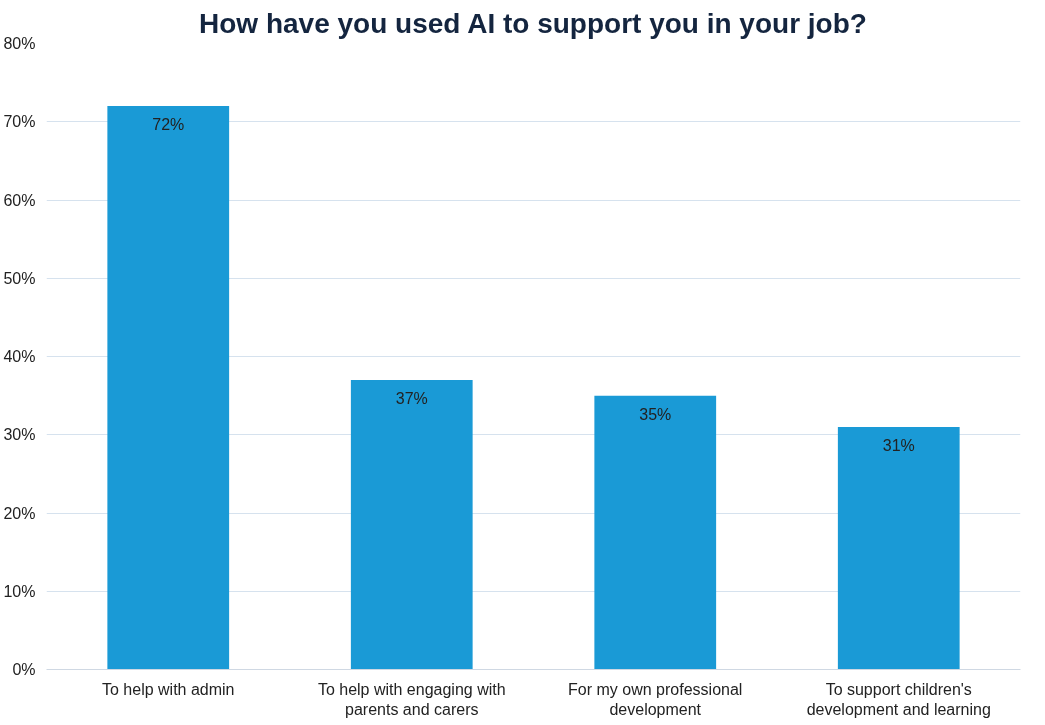 Image resolution: width=1045 pixels, height=725 pixels. I want to click on data-label: 72%, so click(168, 125).